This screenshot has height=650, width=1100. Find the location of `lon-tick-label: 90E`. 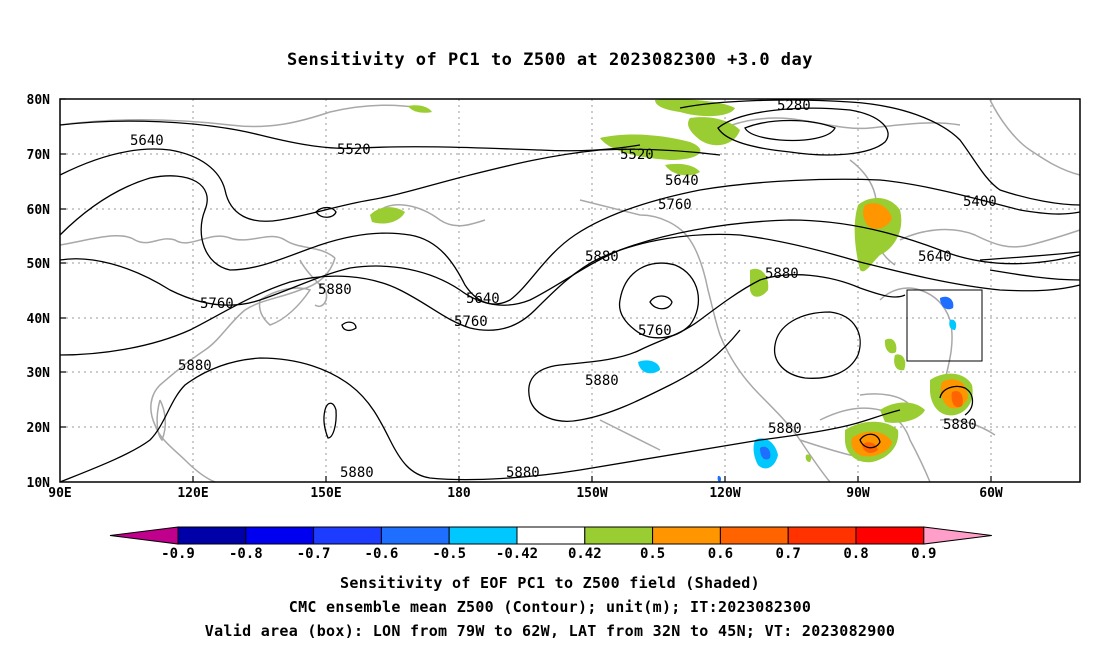

lon-tick-label: 90E is located at coordinates (59, 493).